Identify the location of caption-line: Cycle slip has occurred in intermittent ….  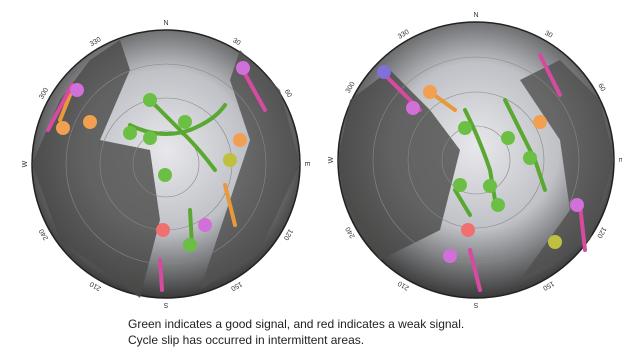
(246, 340).